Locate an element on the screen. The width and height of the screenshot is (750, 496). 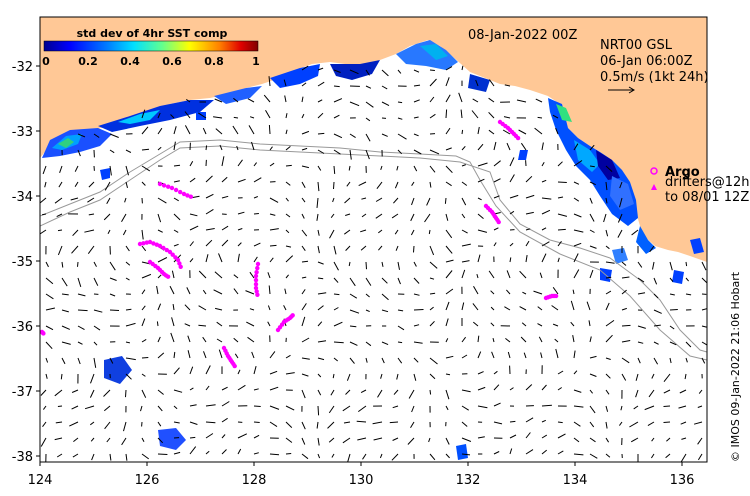
y-tick-label: -35 is located at coordinates (22, 262).